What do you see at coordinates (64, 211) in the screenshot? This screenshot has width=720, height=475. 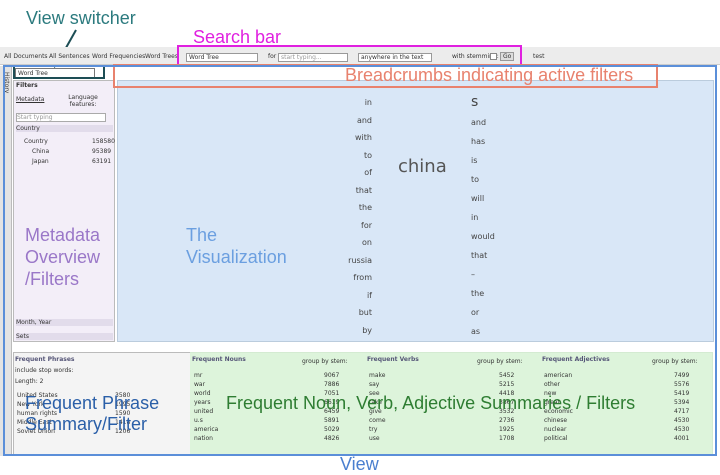 I see `sidebar` at bounding box center [64, 211].